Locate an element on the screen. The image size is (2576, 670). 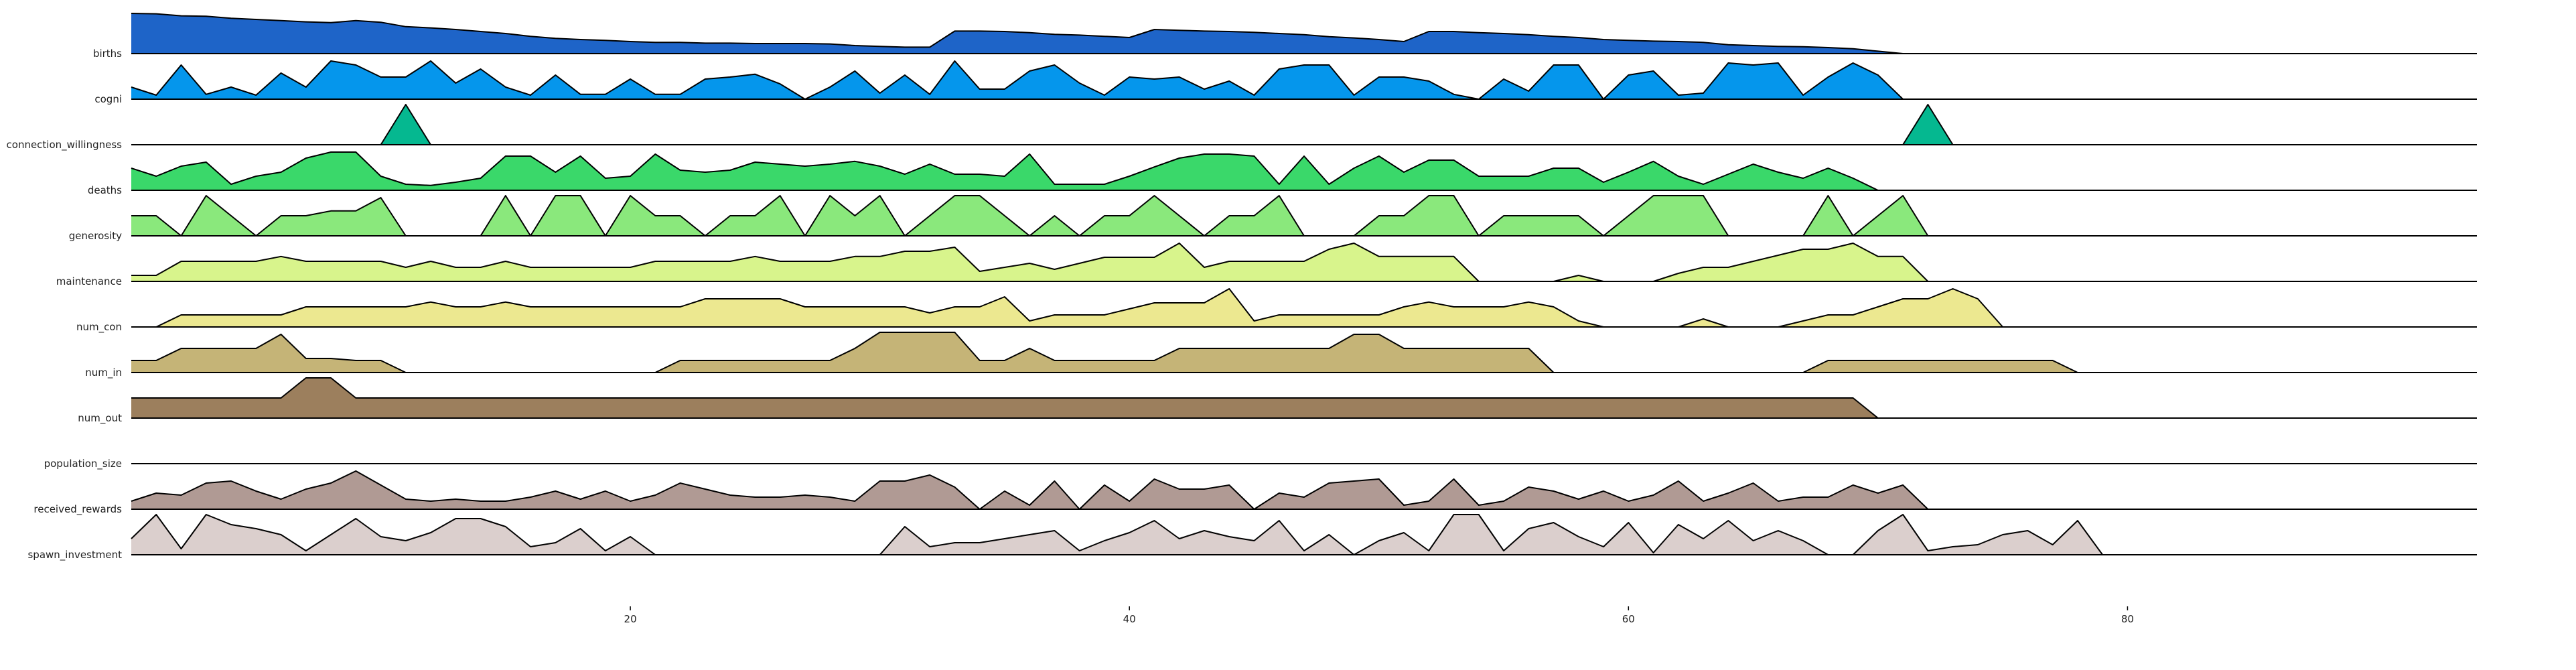
series-label-cogni: cogni is located at coordinates (108, 99).